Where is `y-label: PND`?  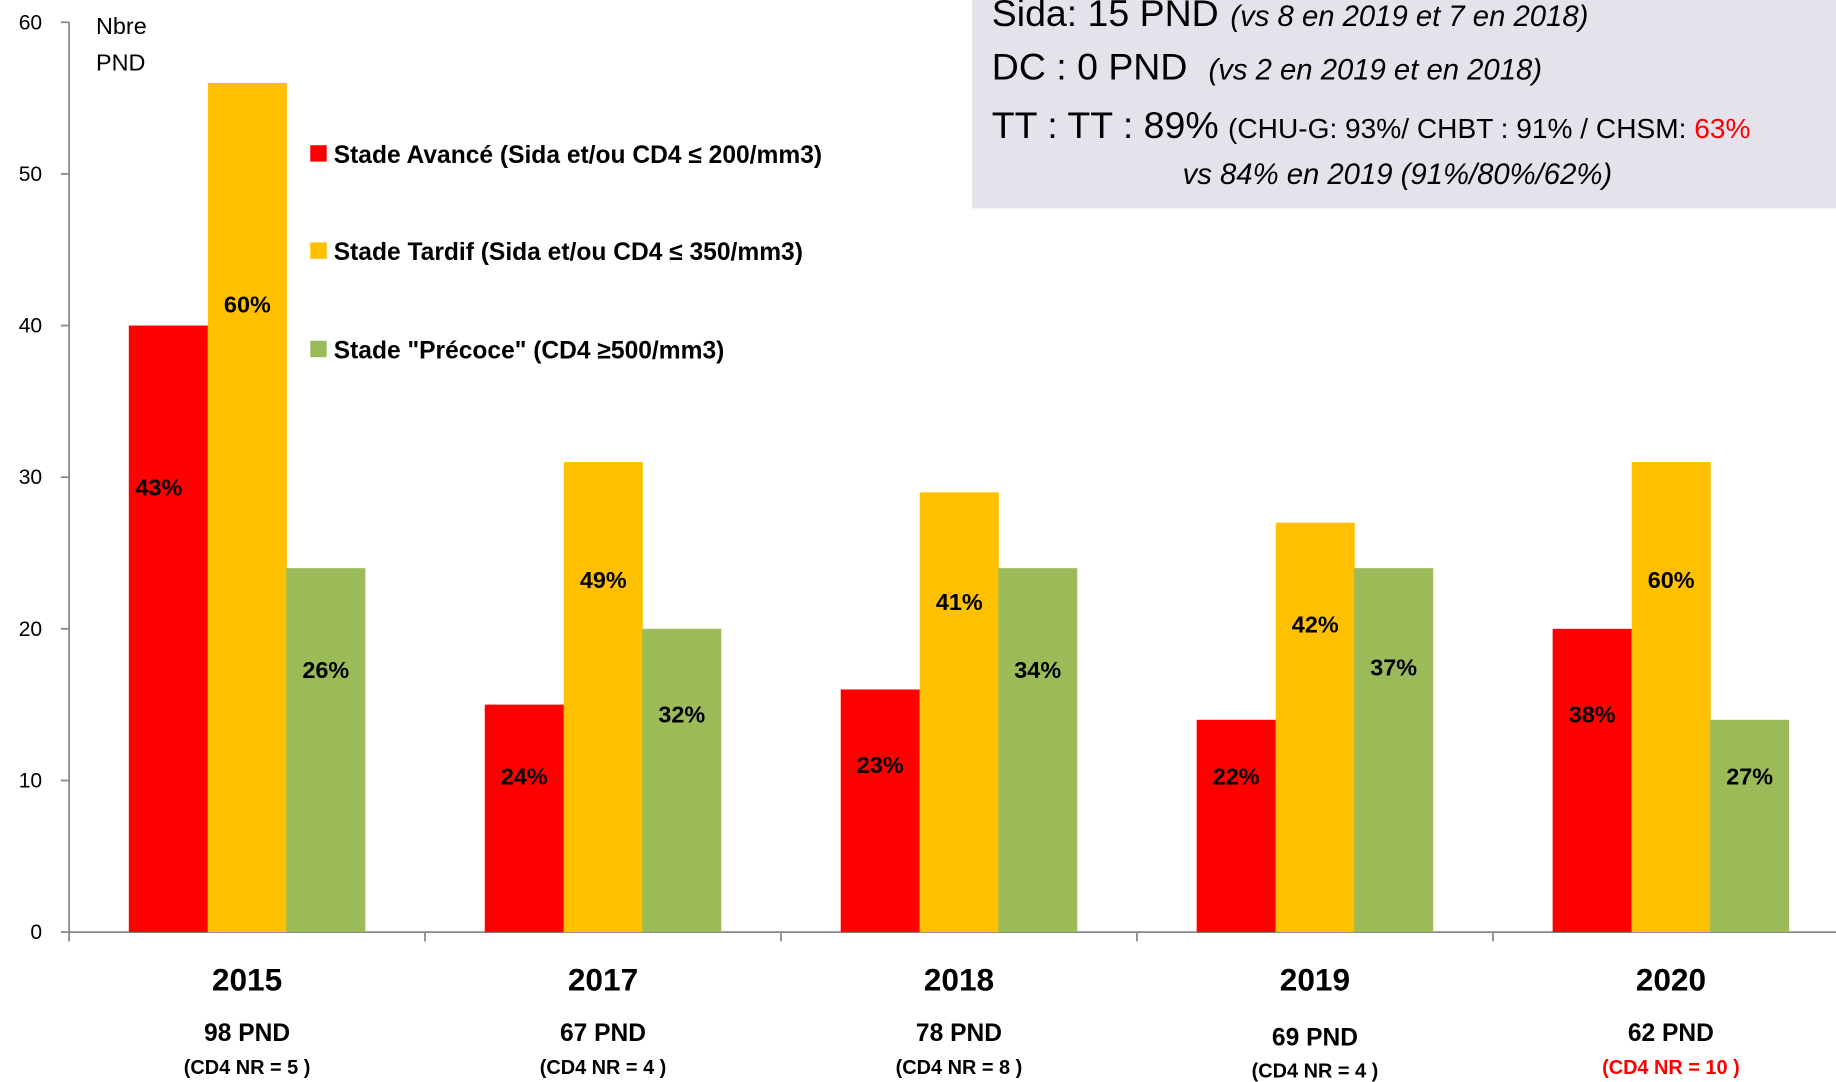 y-label: PND is located at coordinates (120, 62).